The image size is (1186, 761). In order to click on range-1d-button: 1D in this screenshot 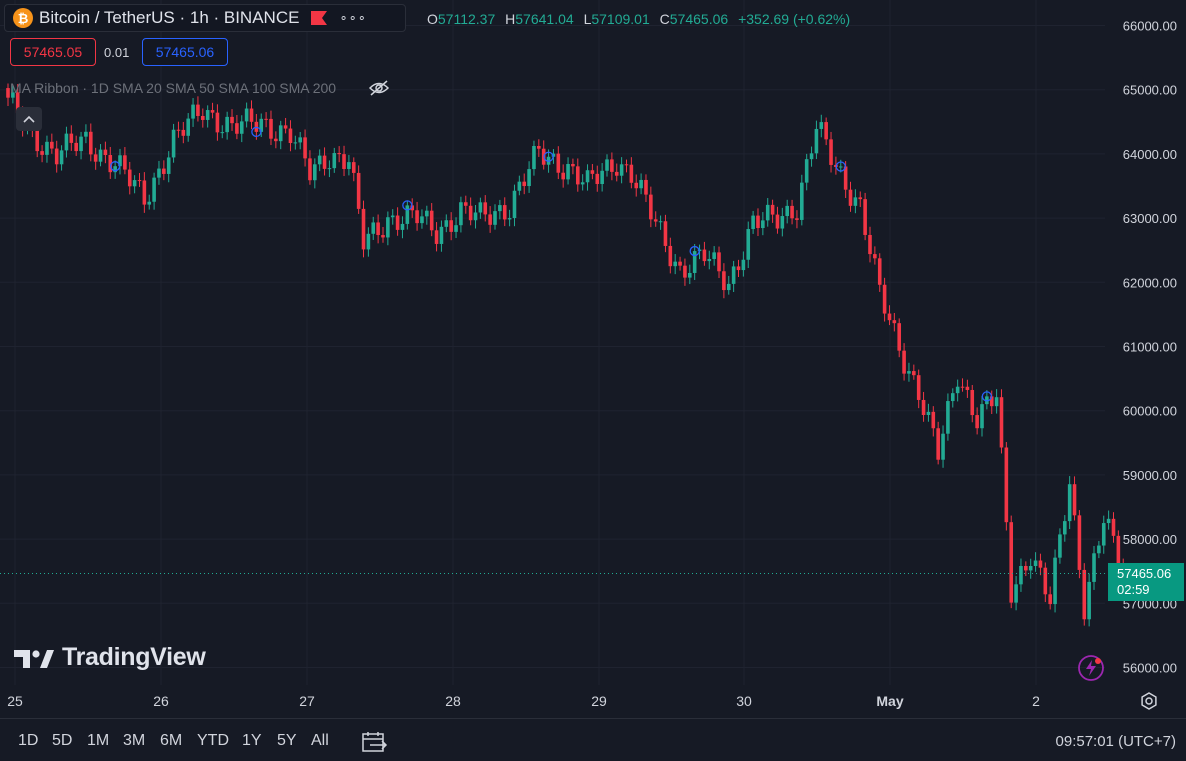, I will do `click(28, 740)`.